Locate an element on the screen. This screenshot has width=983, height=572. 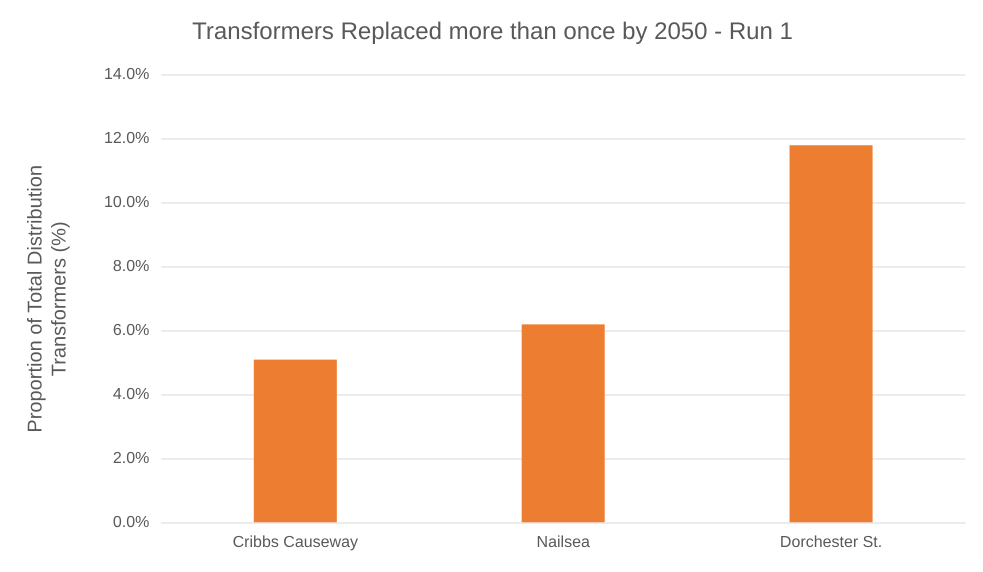
y-tick-label: 4.0% is located at coordinates (131, 395).